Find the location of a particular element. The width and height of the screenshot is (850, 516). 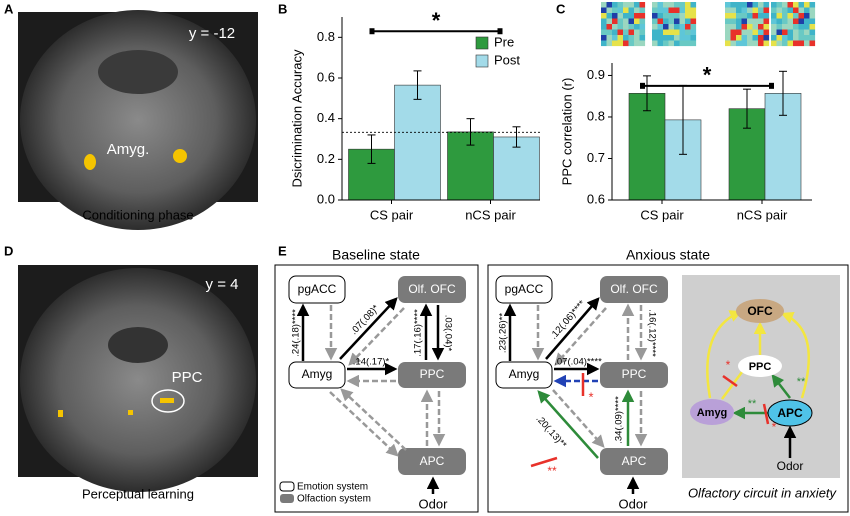

x-tick-label: nCS pair is located at coordinates (490, 214).